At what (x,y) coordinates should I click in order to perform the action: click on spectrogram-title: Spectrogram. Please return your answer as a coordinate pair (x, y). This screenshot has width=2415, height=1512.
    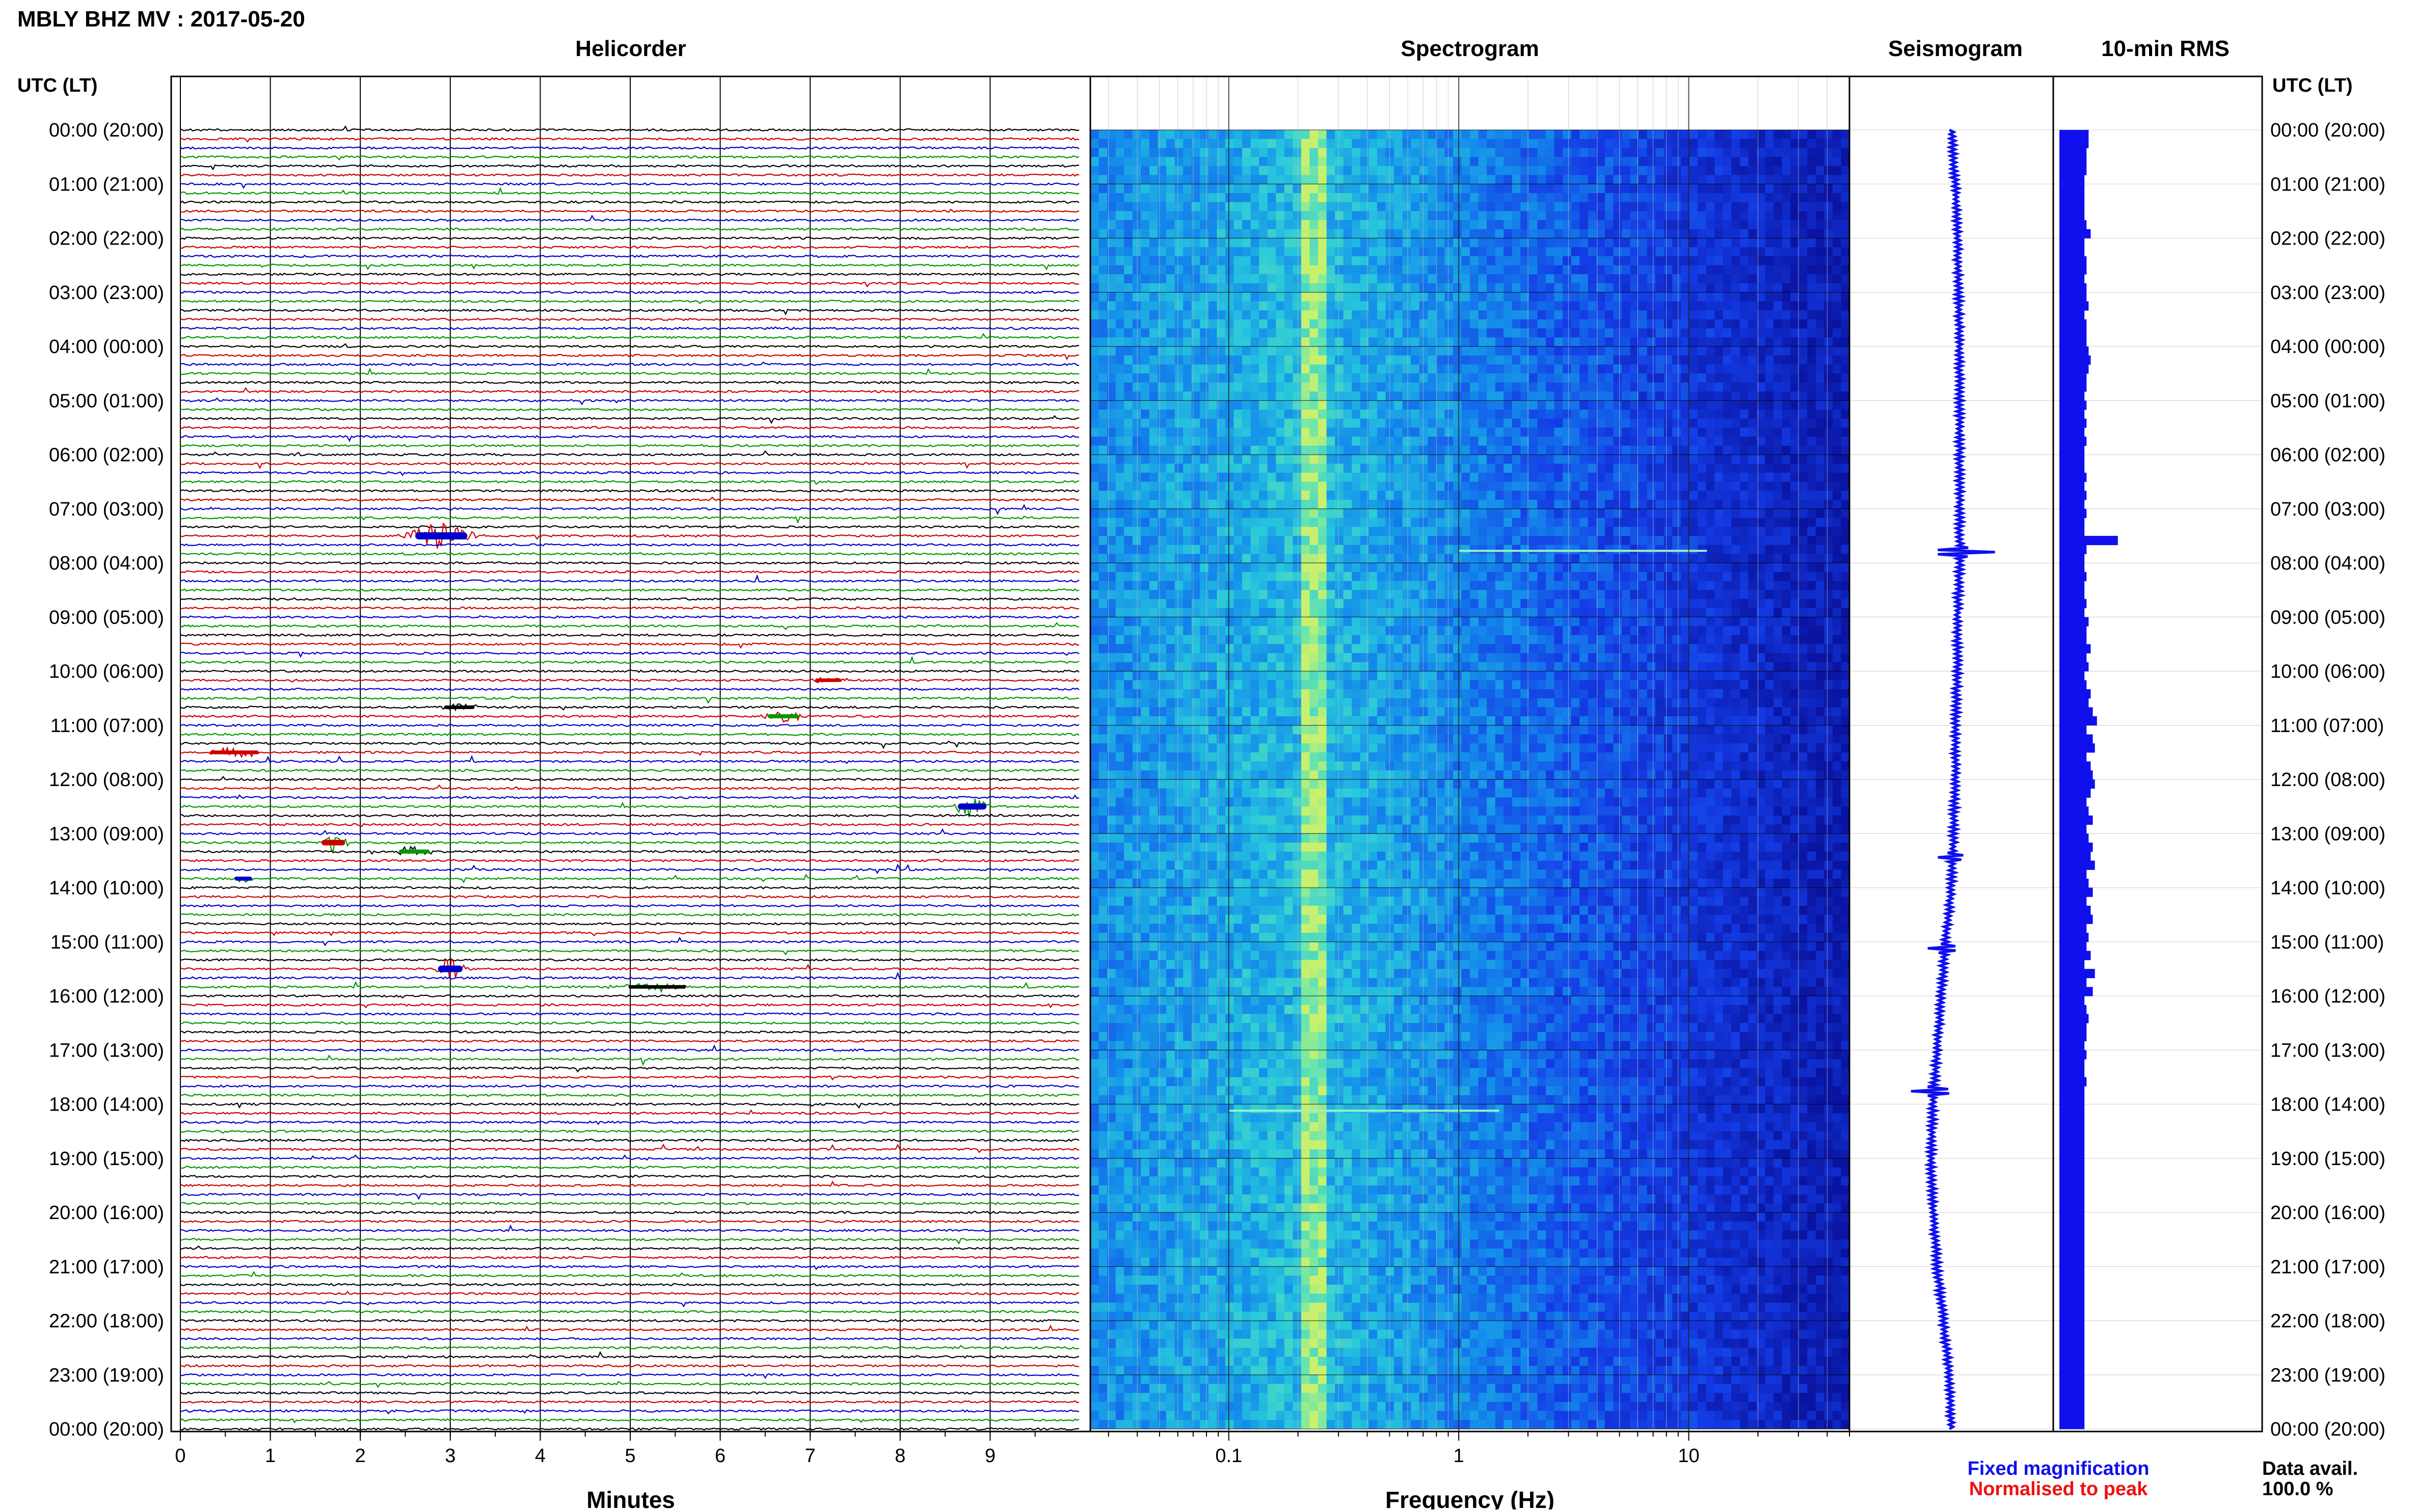
    Looking at the image, I should click on (1470, 48).